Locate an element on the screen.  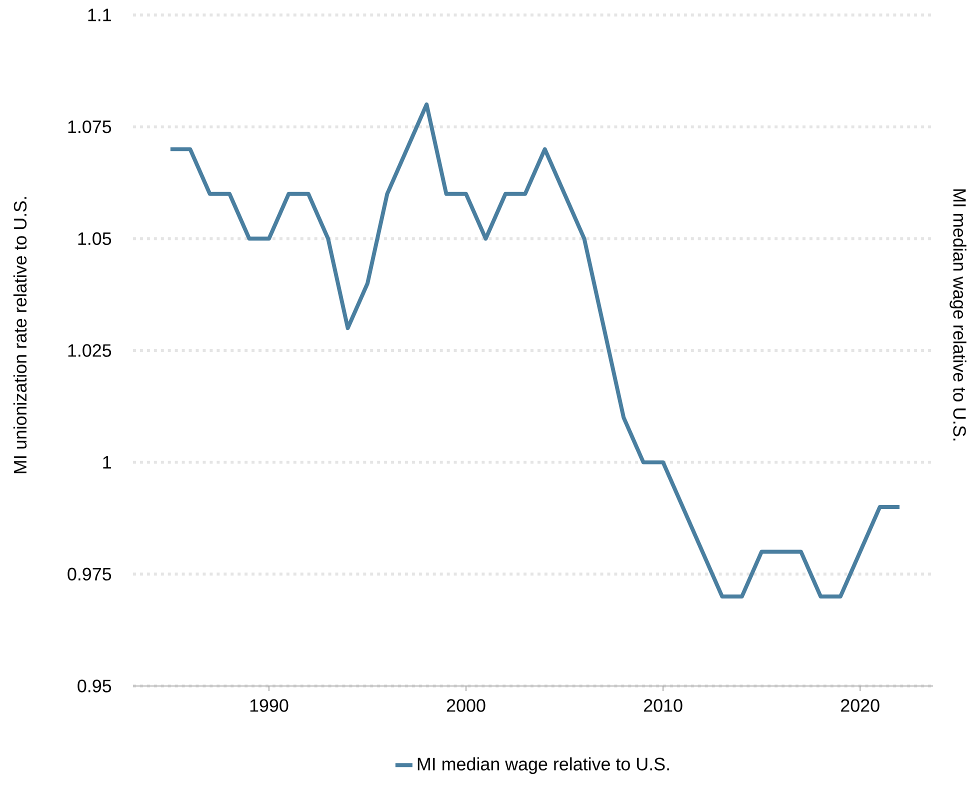
y2-axis-title: MI median wage relative to U.S. is located at coordinates (958, 314).